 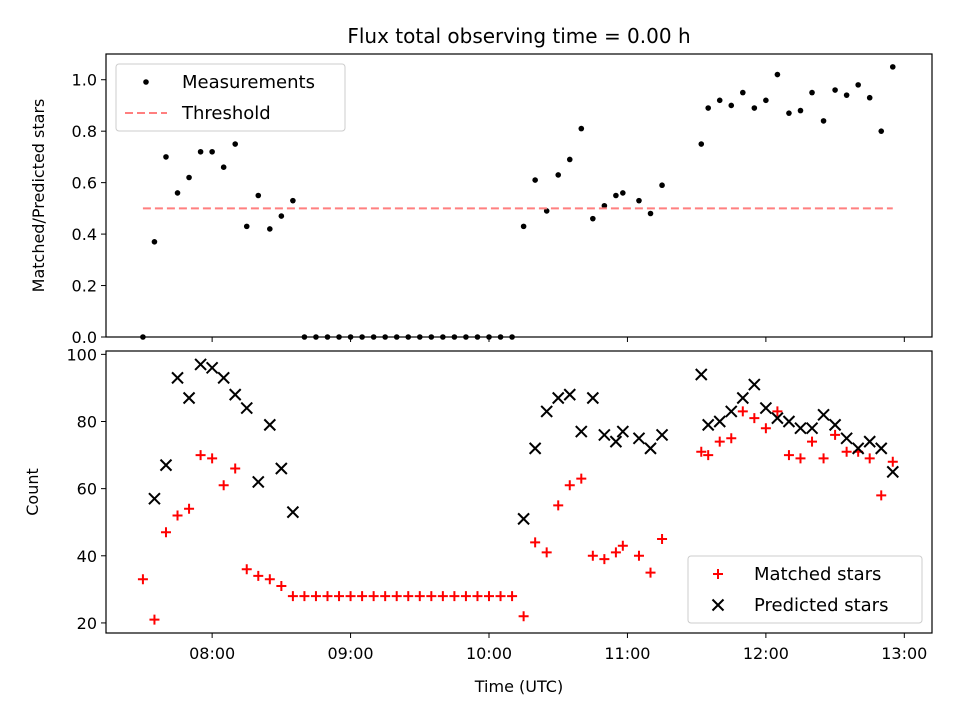 What do you see at coordinates (518, 686) in the screenshot?
I see `x-axis-label: Time (UTC)` at bounding box center [518, 686].